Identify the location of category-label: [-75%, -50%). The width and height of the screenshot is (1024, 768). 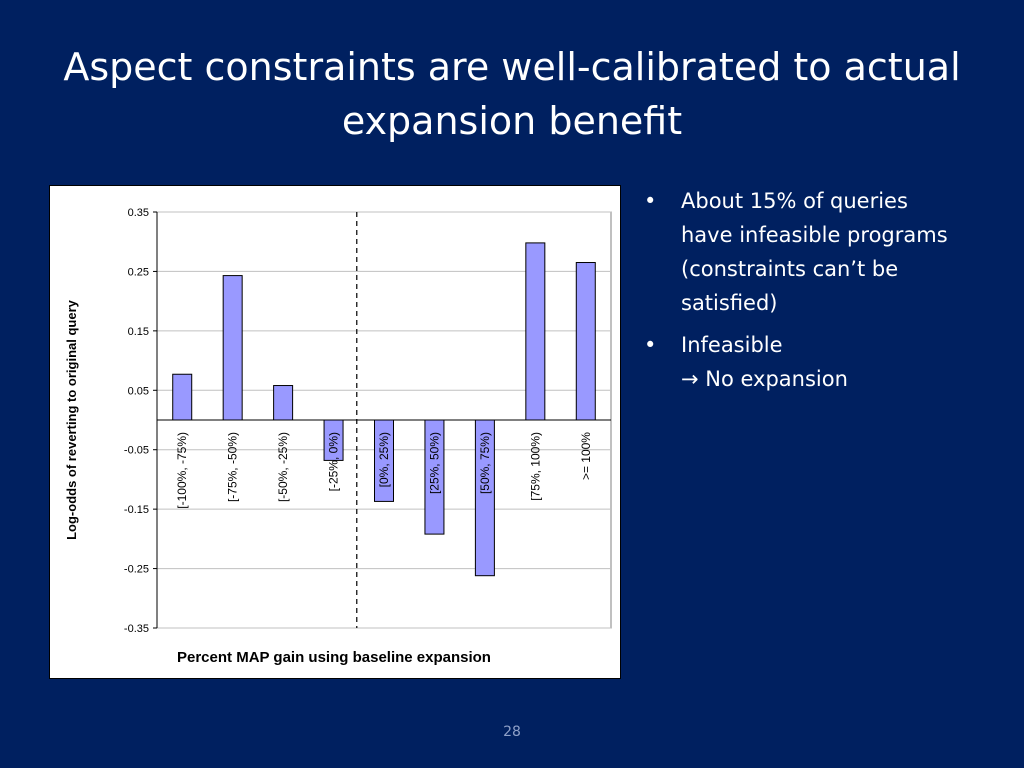
(233, 467).